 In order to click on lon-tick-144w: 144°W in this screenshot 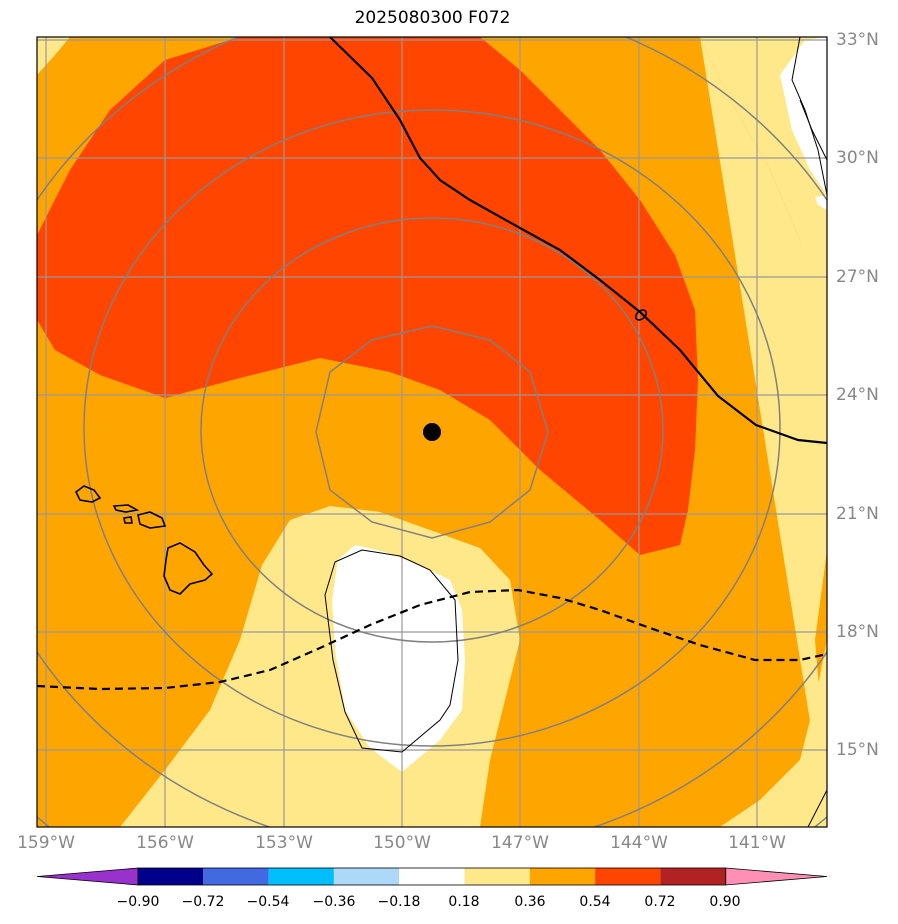, I will do `click(639, 843)`.